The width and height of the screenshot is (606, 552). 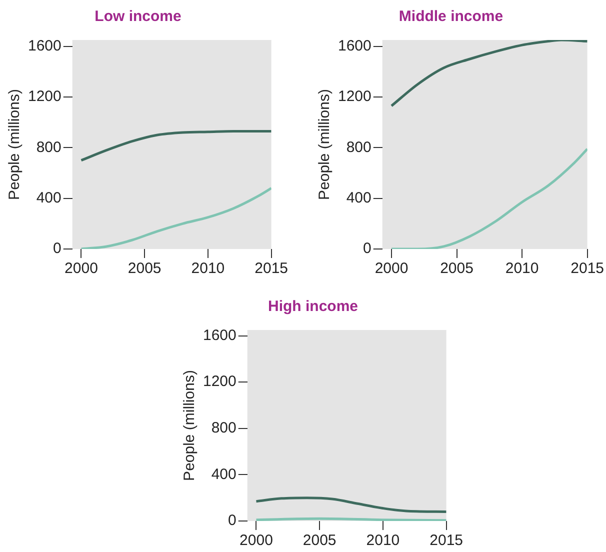 What do you see at coordinates (313, 307) in the screenshot?
I see `chart-title: High income` at bounding box center [313, 307].